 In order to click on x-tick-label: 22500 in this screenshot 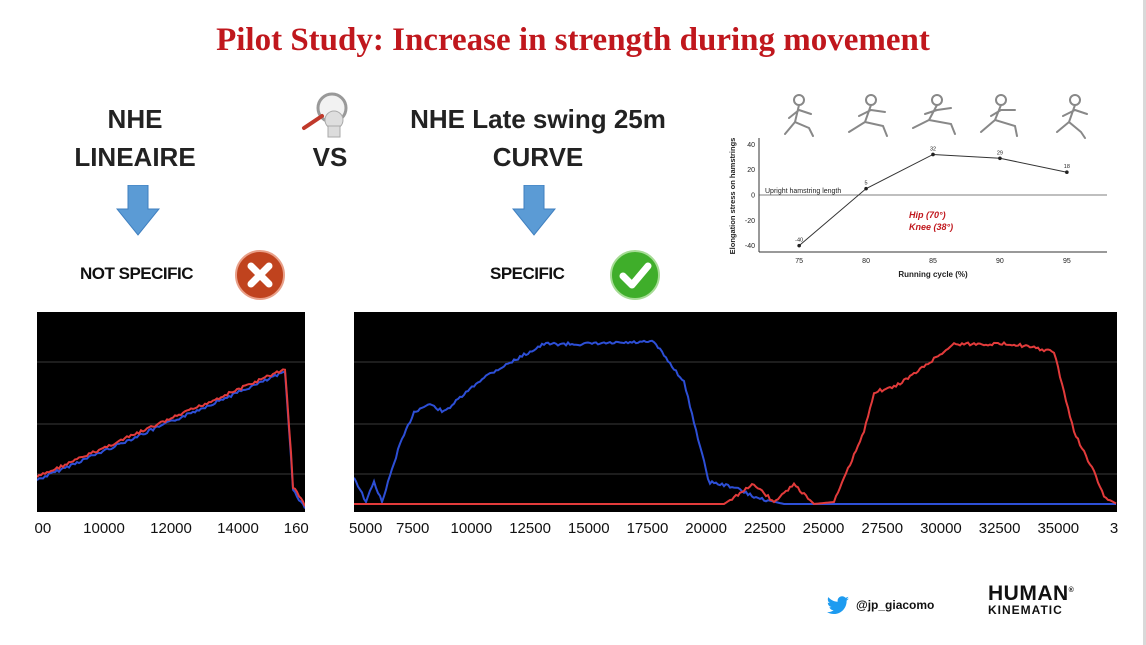, I will do `click(764, 528)`.